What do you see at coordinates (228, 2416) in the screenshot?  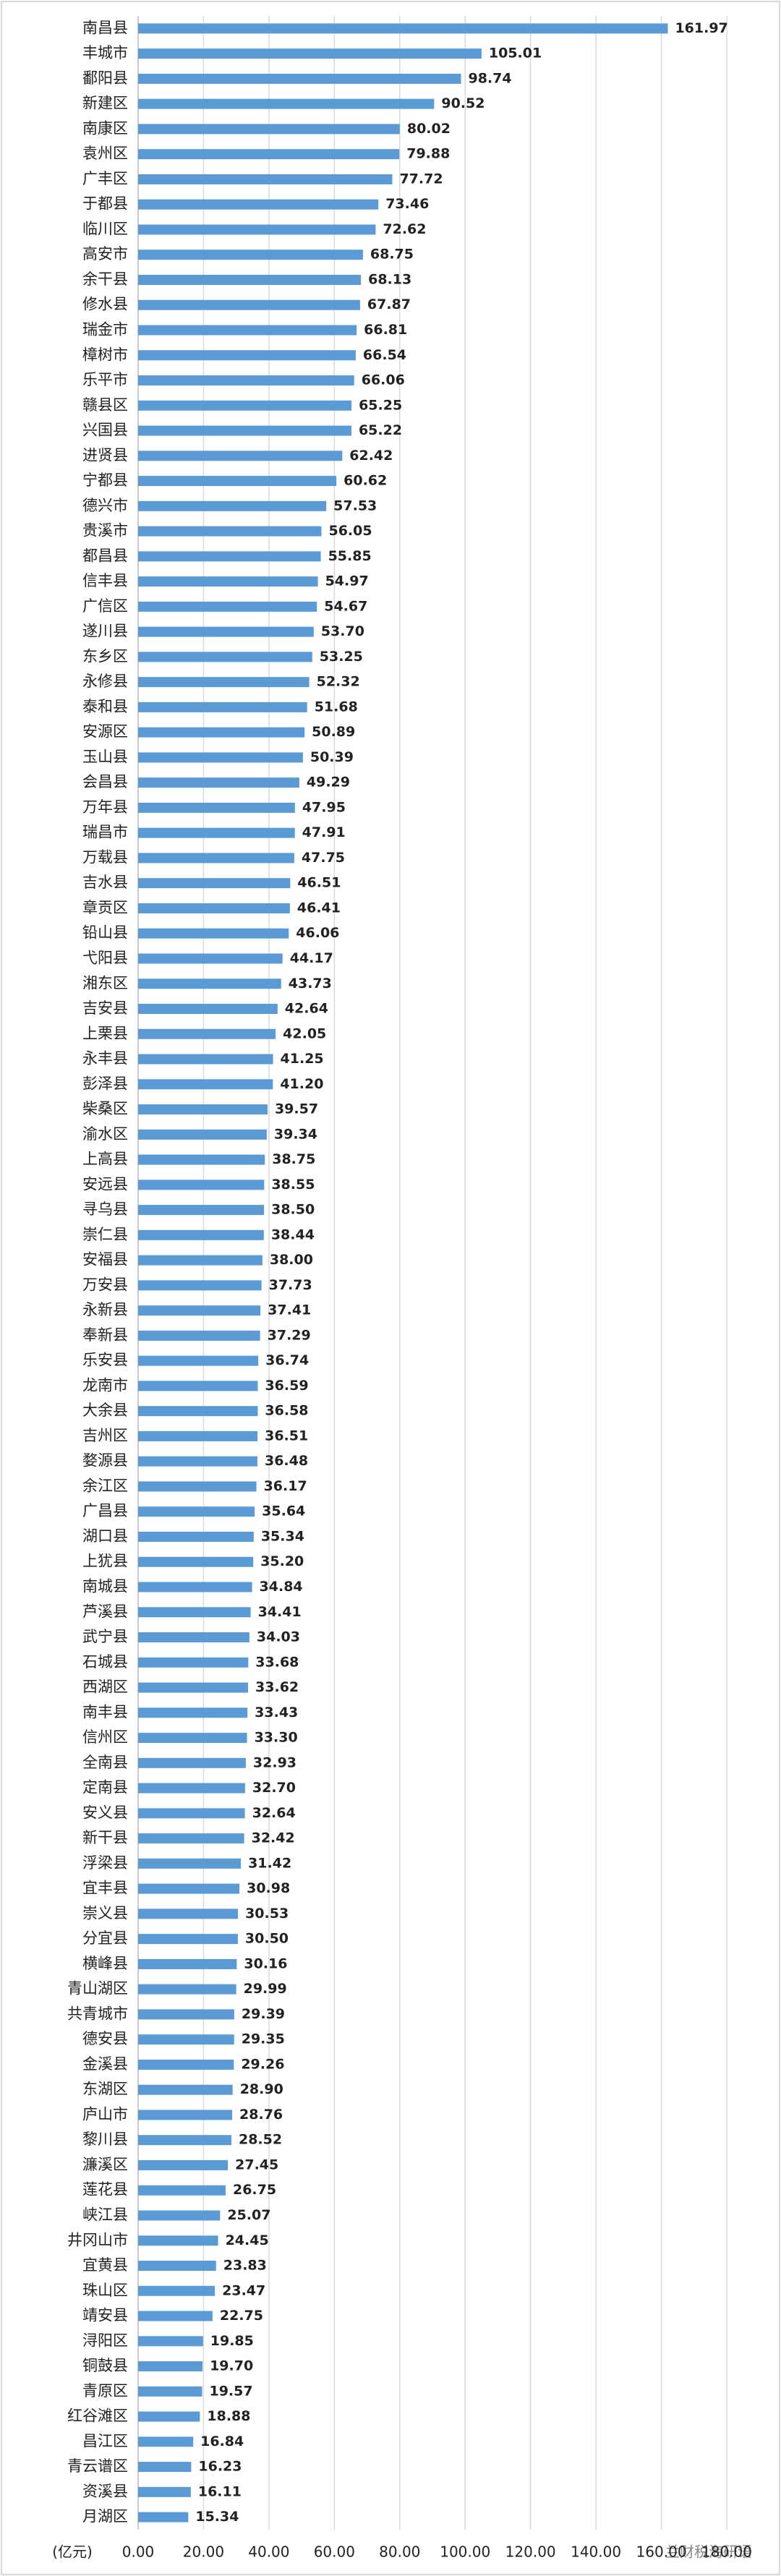 I see `value-label: 18.88` at bounding box center [228, 2416].